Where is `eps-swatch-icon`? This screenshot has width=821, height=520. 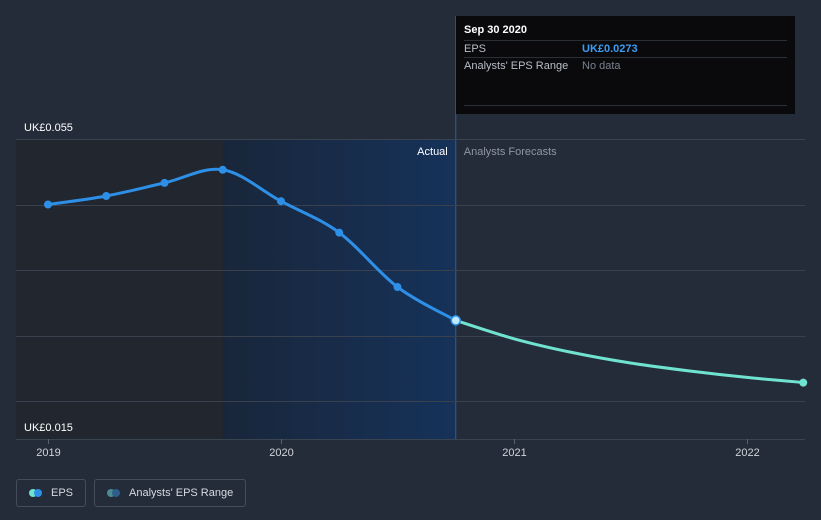 eps-swatch-icon is located at coordinates (36, 493).